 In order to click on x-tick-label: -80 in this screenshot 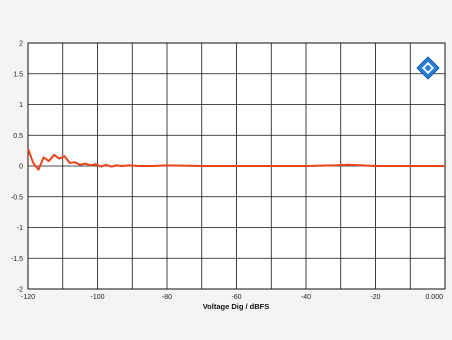, I will do `click(167, 297)`.